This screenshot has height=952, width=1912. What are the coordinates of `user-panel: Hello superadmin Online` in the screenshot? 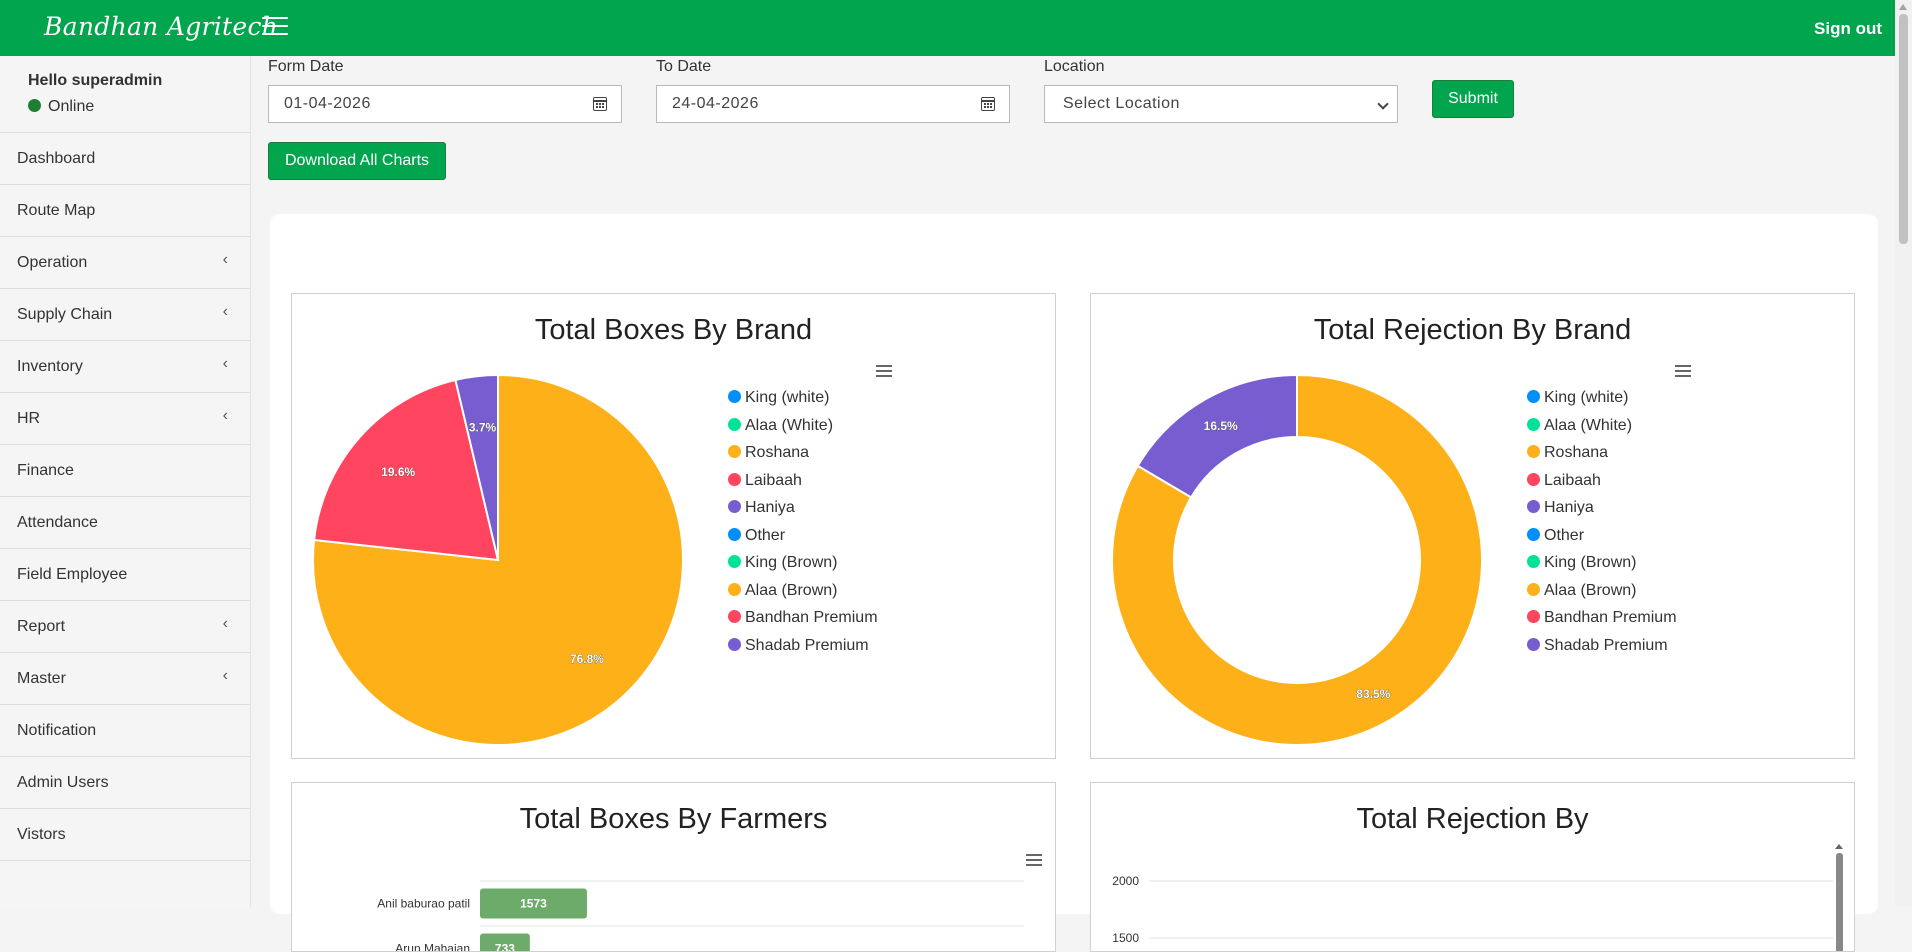 It's located at (125, 94).